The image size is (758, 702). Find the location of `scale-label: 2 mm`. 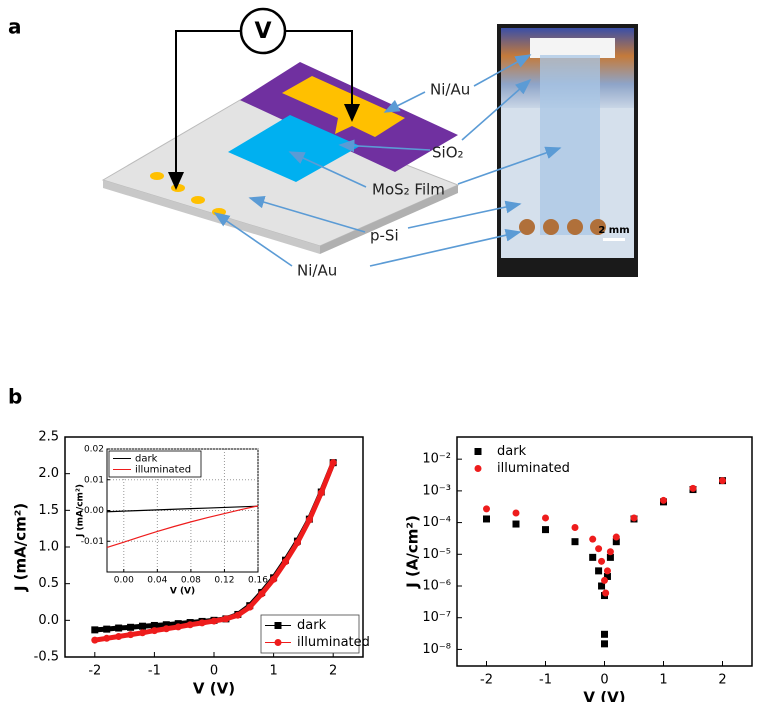

scale-label: 2 mm is located at coordinates (613, 230).